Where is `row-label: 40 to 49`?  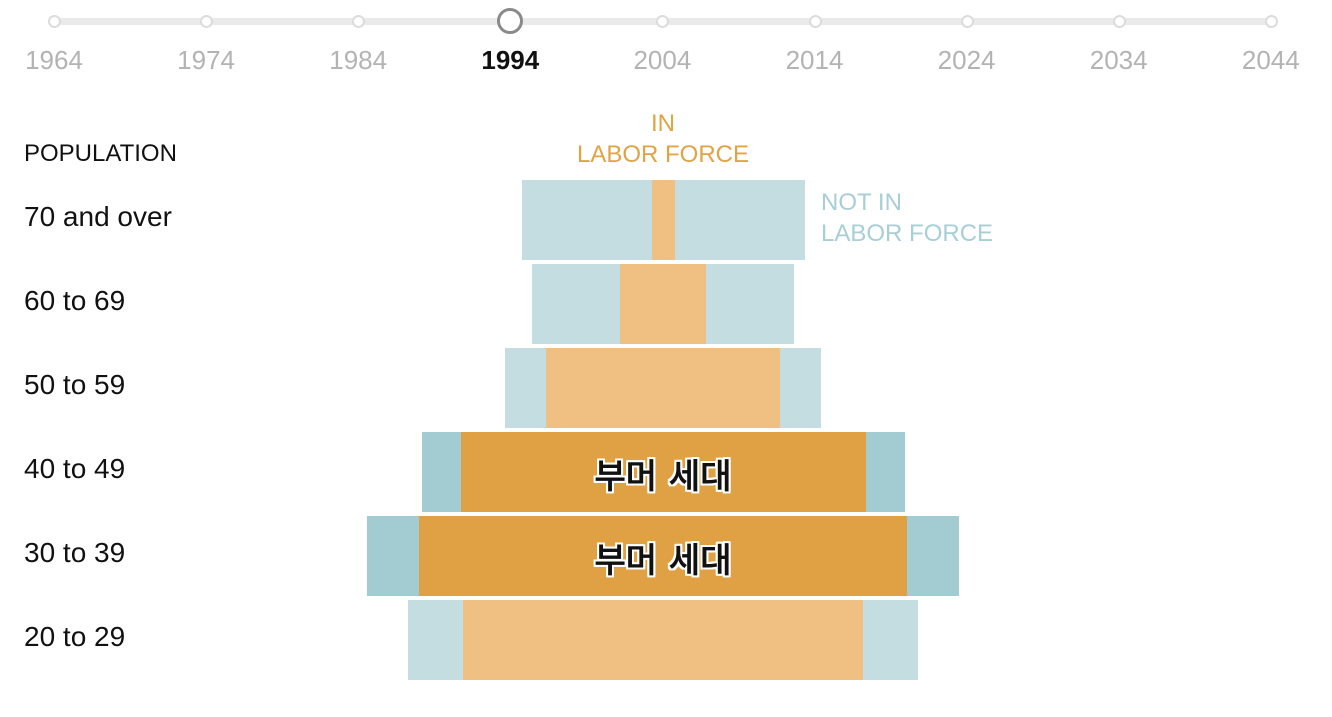 row-label: 40 to 49 is located at coordinates (75, 468).